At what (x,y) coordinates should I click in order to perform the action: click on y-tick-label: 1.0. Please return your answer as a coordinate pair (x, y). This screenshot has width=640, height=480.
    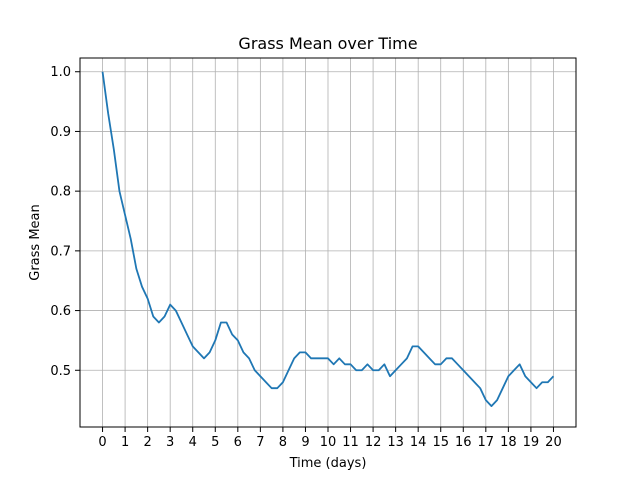
    Looking at the image, I should click on (60, 72).